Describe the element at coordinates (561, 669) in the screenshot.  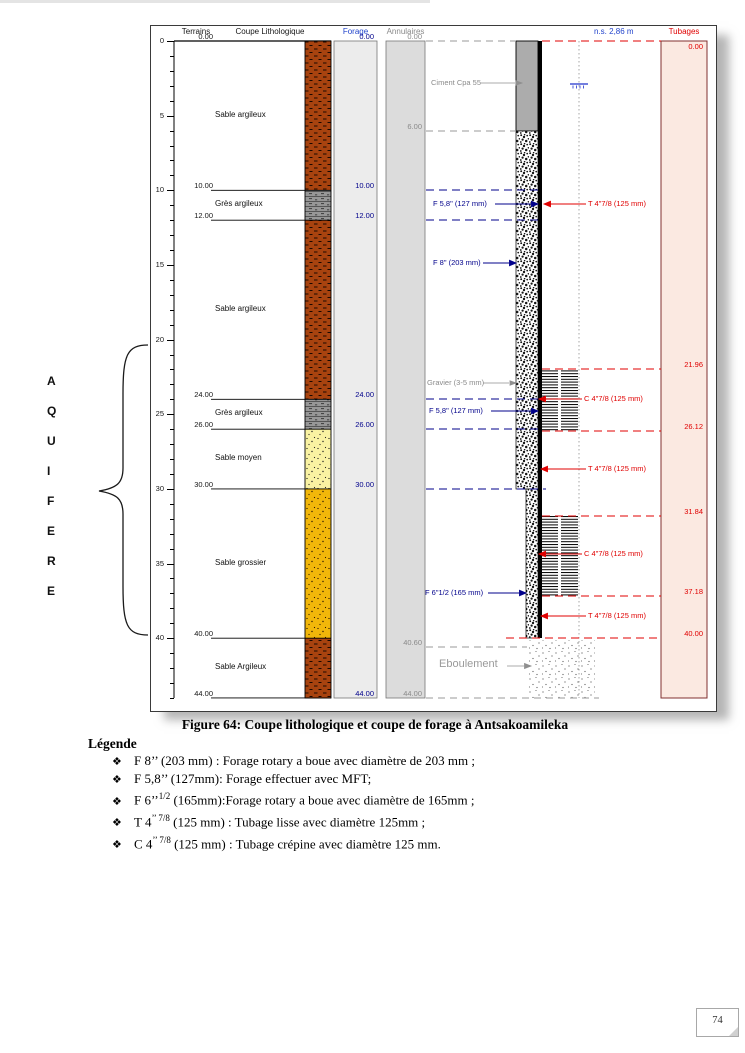
I see `rubble-zone` at that location.